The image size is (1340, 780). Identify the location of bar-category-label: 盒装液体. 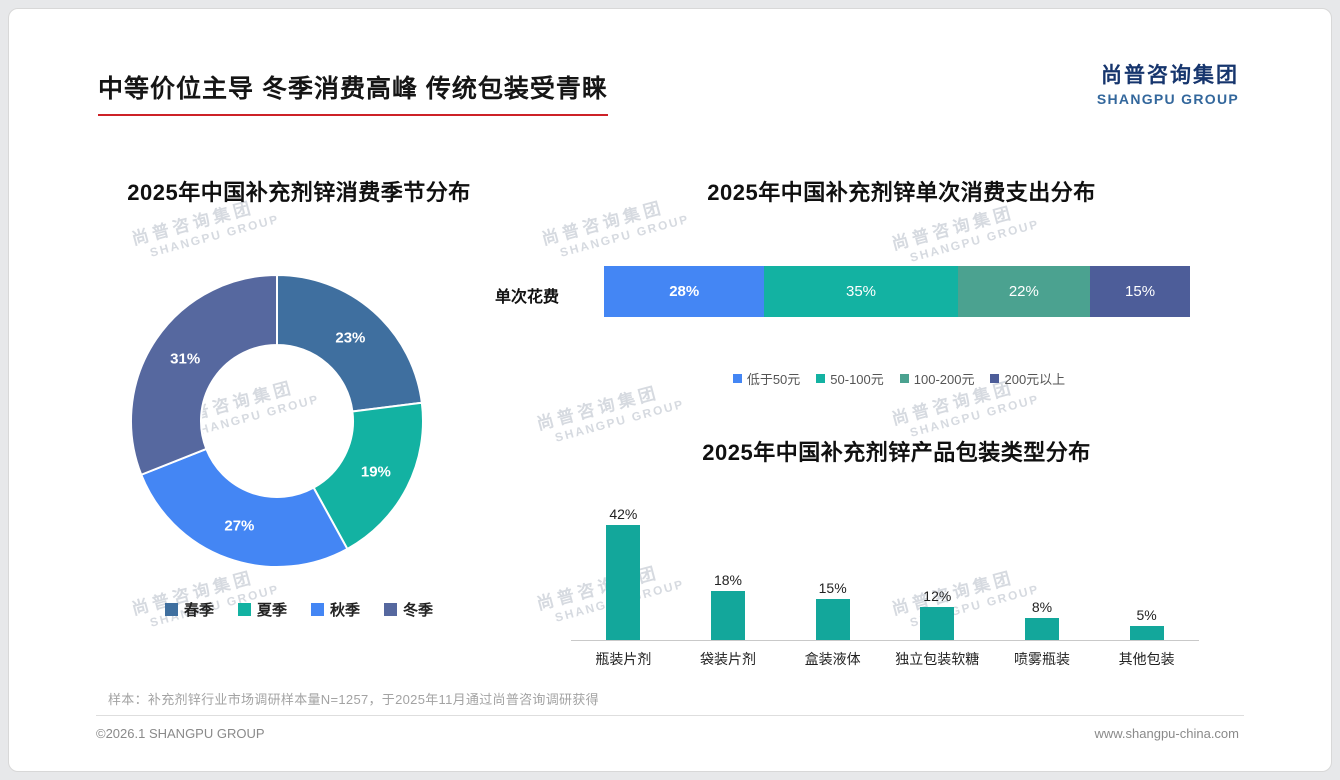
(832, 659).